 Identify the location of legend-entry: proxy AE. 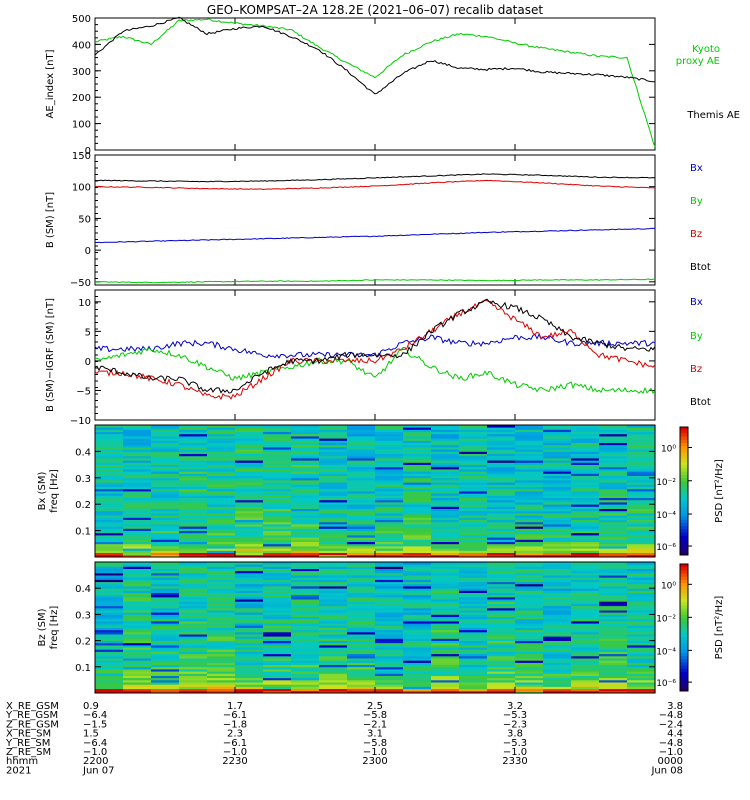
(698, 61).